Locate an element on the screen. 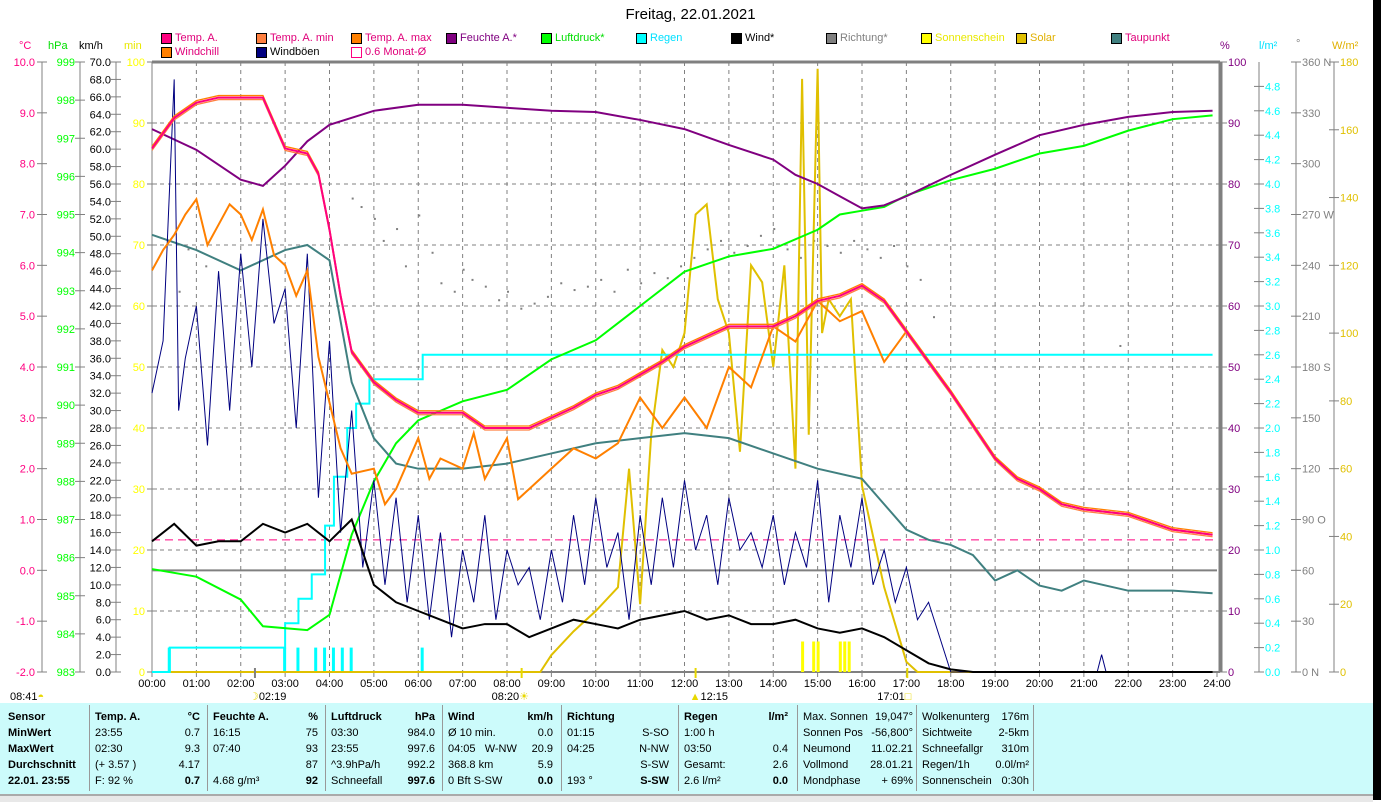 The width and height of the screenshot is (1381, 802). regen-row: Gesamt: 2.6 is located at coordinates (736, 765).